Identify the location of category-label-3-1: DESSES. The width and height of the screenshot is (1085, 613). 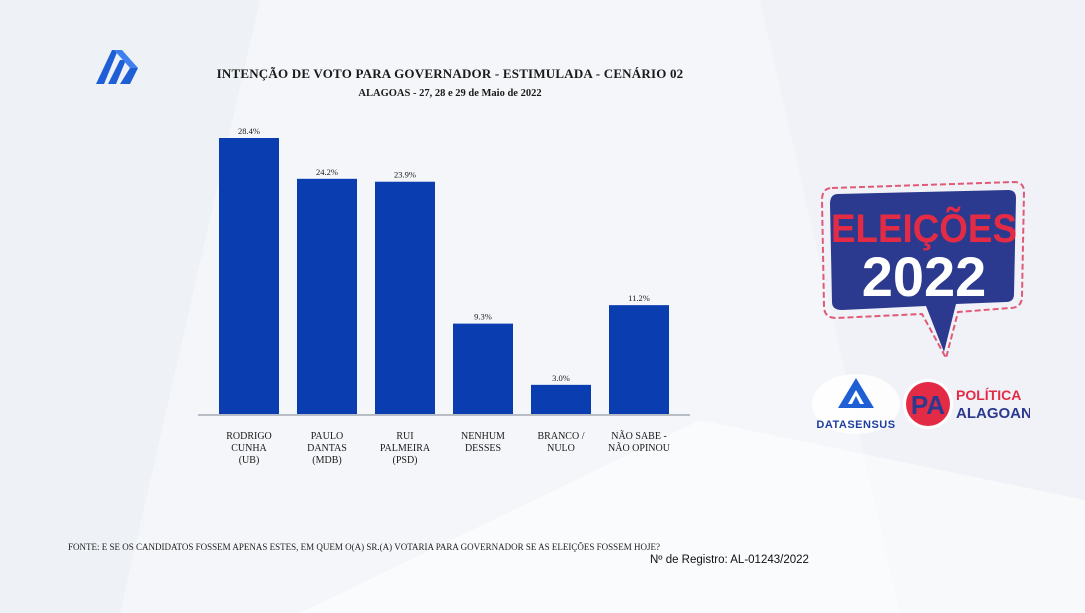
(483, 448).